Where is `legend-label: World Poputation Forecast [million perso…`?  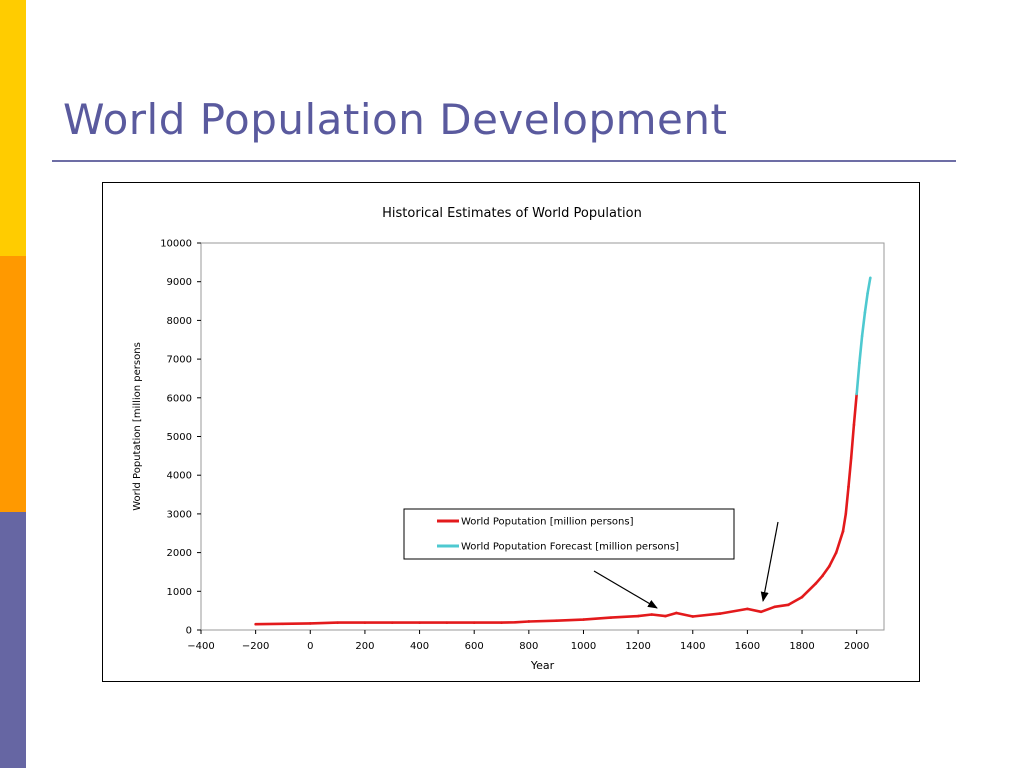 legend-label: World Poputation Forecast [million perso… is located at coordinates (570, 547).